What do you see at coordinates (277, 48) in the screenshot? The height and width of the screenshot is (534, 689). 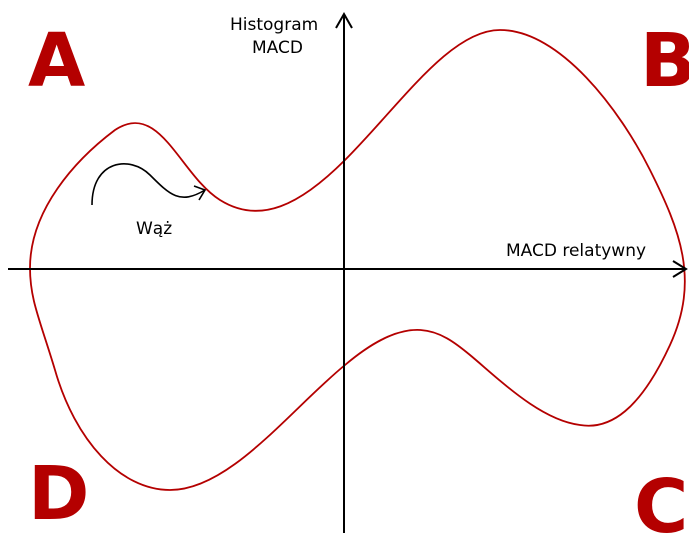 I see `y-axis-label-line2: MACD` at bounding box center [277, 48].